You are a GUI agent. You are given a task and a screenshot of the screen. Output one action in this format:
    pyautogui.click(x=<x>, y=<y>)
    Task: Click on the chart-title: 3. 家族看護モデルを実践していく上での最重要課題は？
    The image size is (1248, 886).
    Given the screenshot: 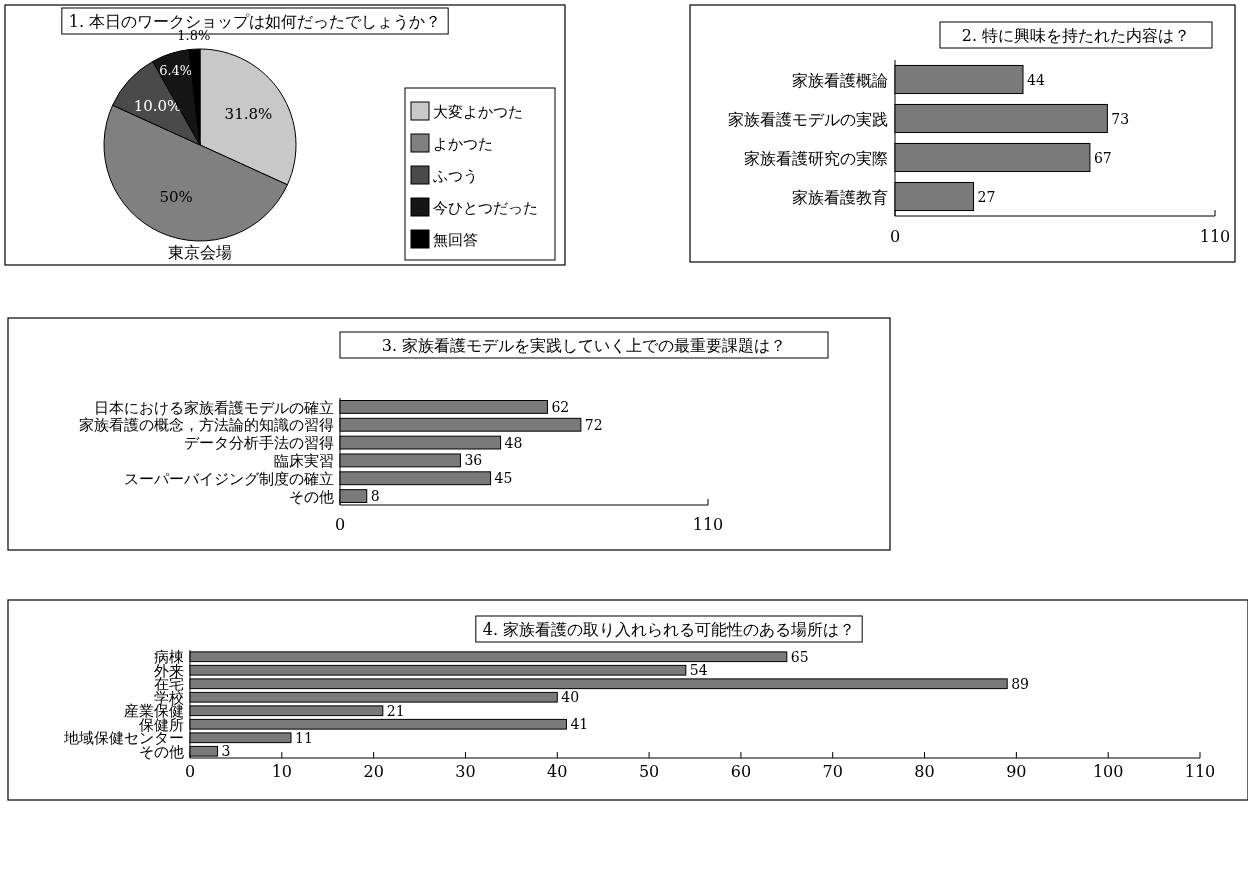 What is the action you would take?
    pyautogui.click(x=584, y=345)
    